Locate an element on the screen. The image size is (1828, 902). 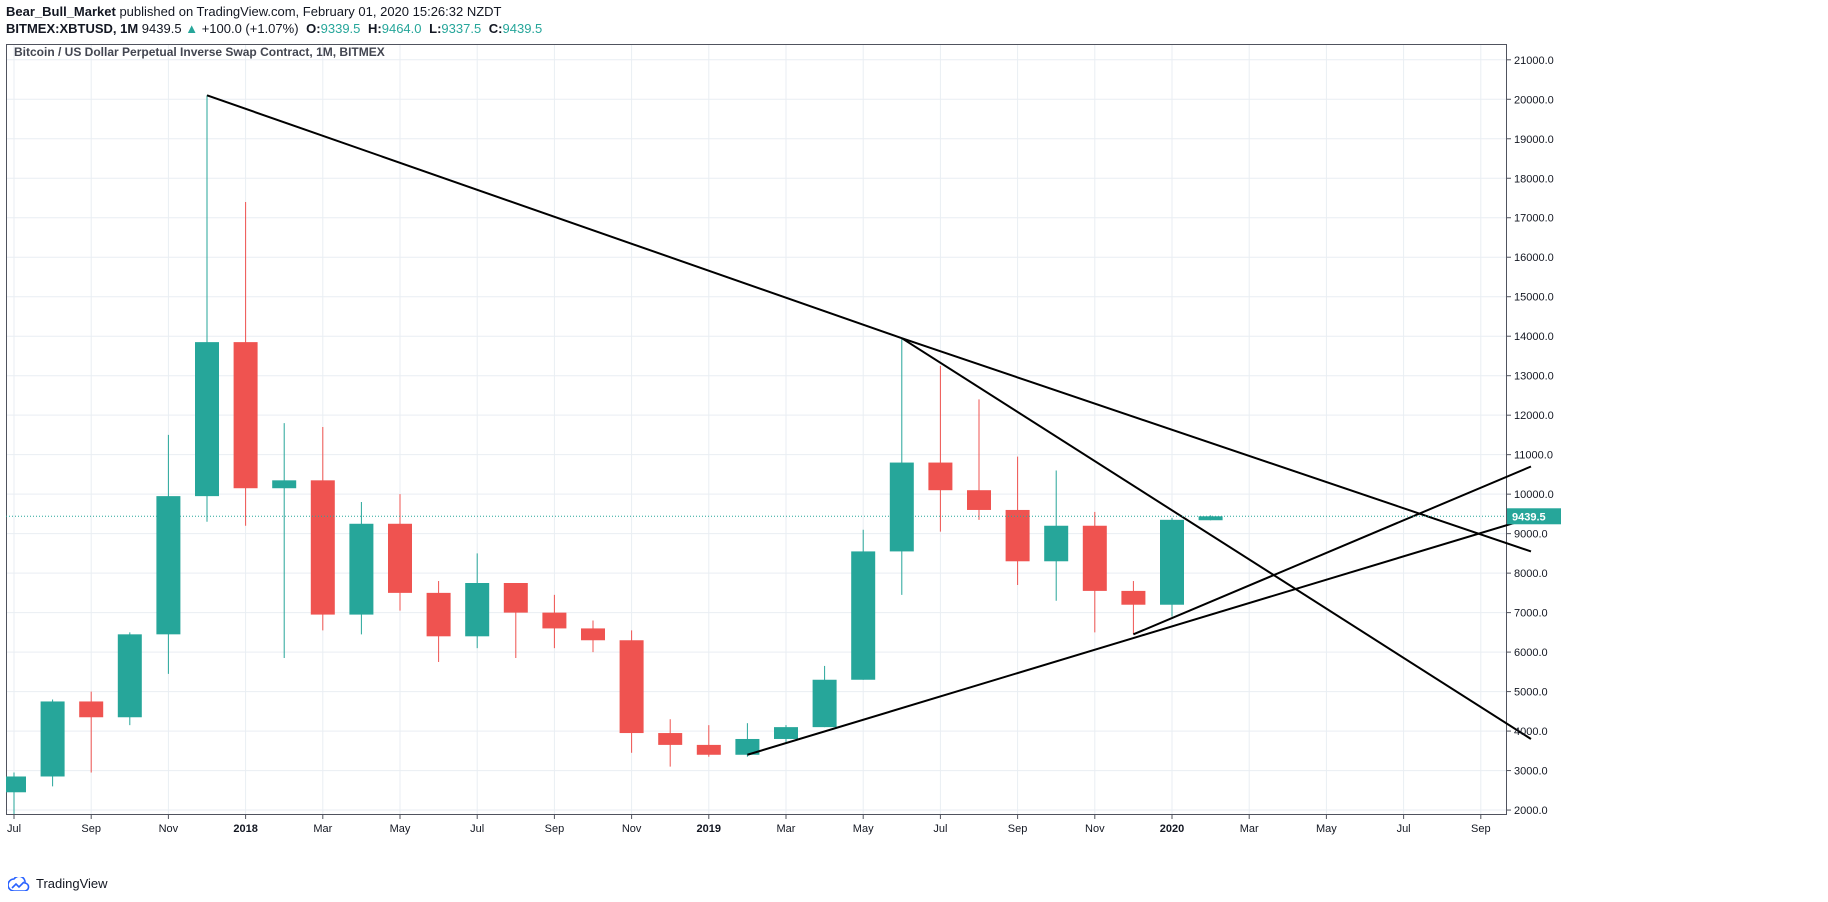
open-label: O: is located at coordinates (313, 28).